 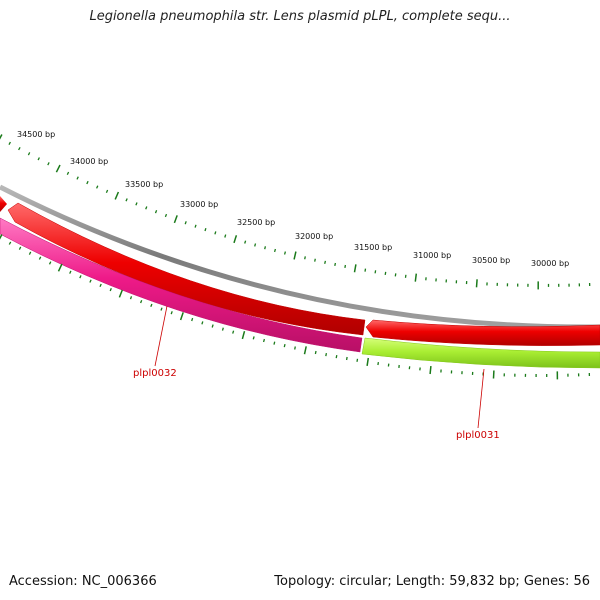 I want to click on ruler-label: 32500 bp, so click(x=256, y=222).